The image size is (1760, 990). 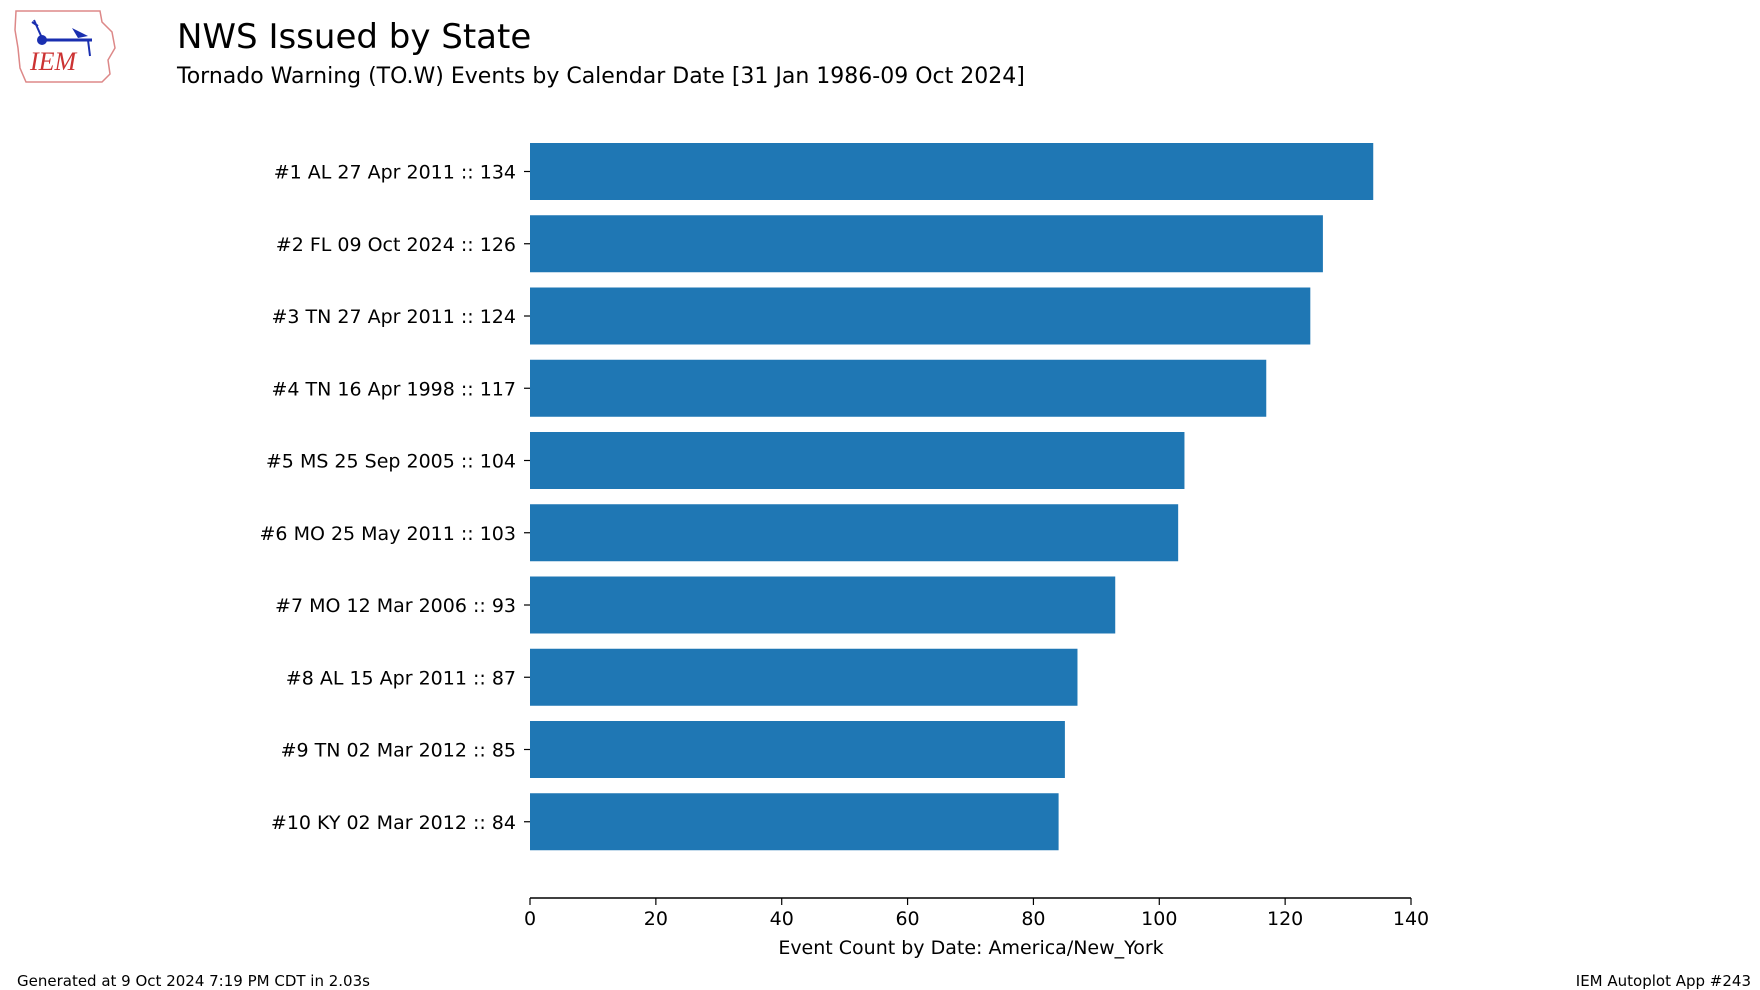 What do you see at coordinates (782, 919) in the screenshot?
I see `x-tick-label: 40` at bounding box center [782, 919].